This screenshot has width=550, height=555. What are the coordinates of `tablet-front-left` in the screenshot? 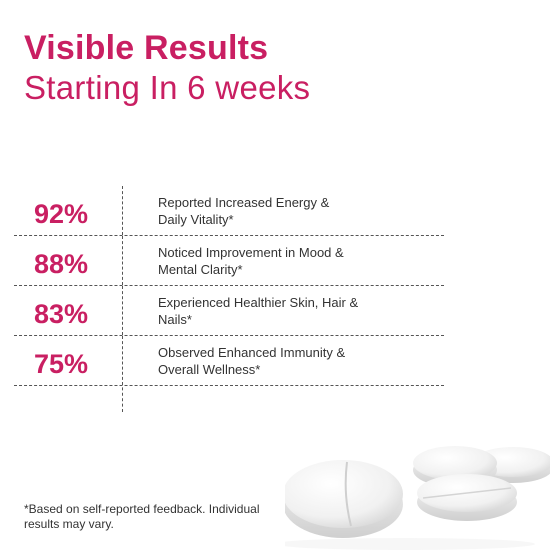 It's located at (343, 499).